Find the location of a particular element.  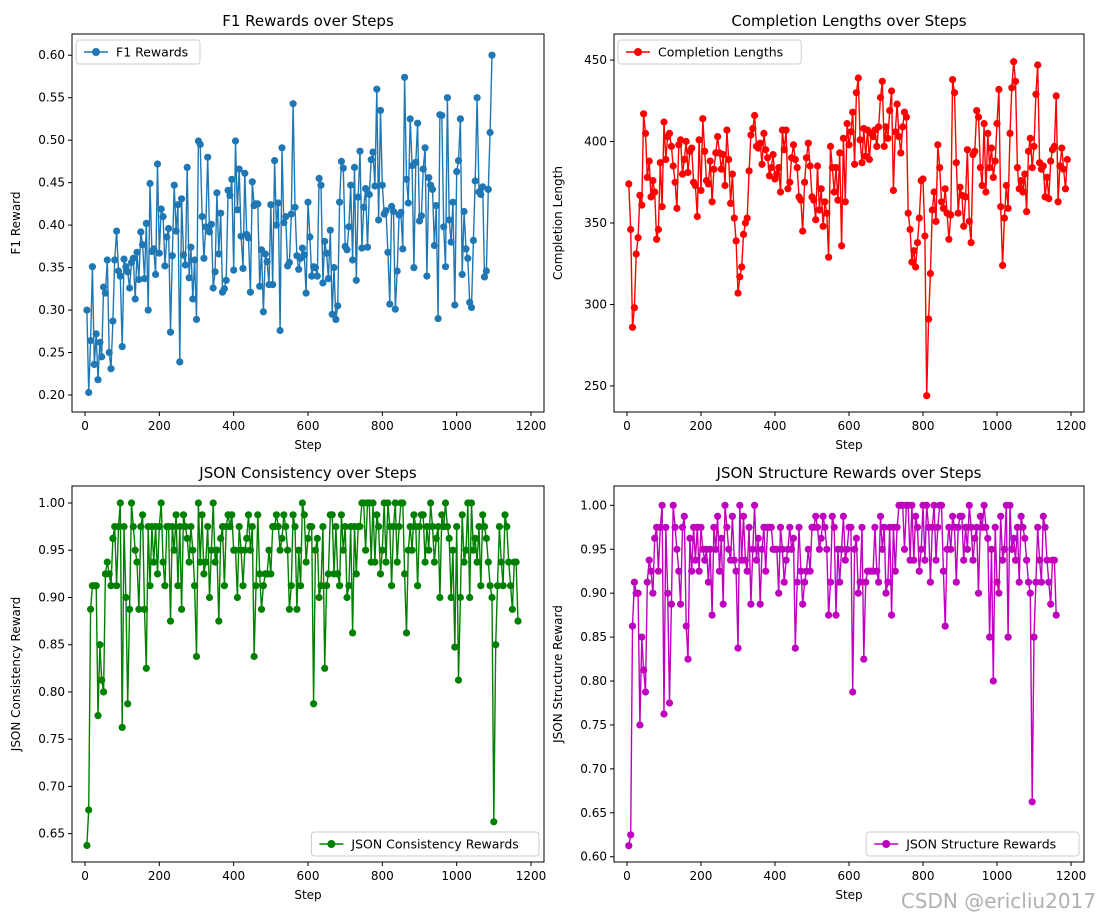

x-tick-label: 400 is located at coordinates (775, 876).